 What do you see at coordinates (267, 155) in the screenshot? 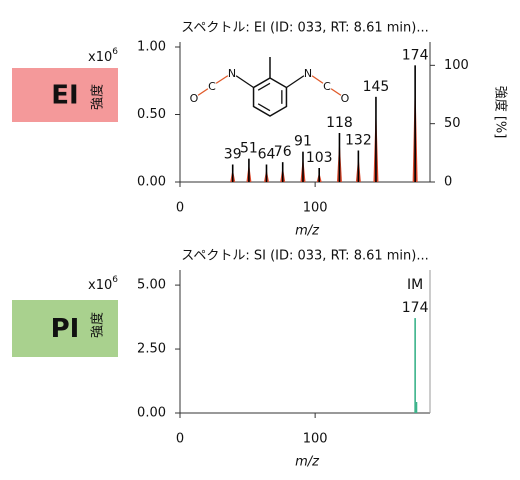
I see `peak-label: 64` at bounding box center [267, 155].